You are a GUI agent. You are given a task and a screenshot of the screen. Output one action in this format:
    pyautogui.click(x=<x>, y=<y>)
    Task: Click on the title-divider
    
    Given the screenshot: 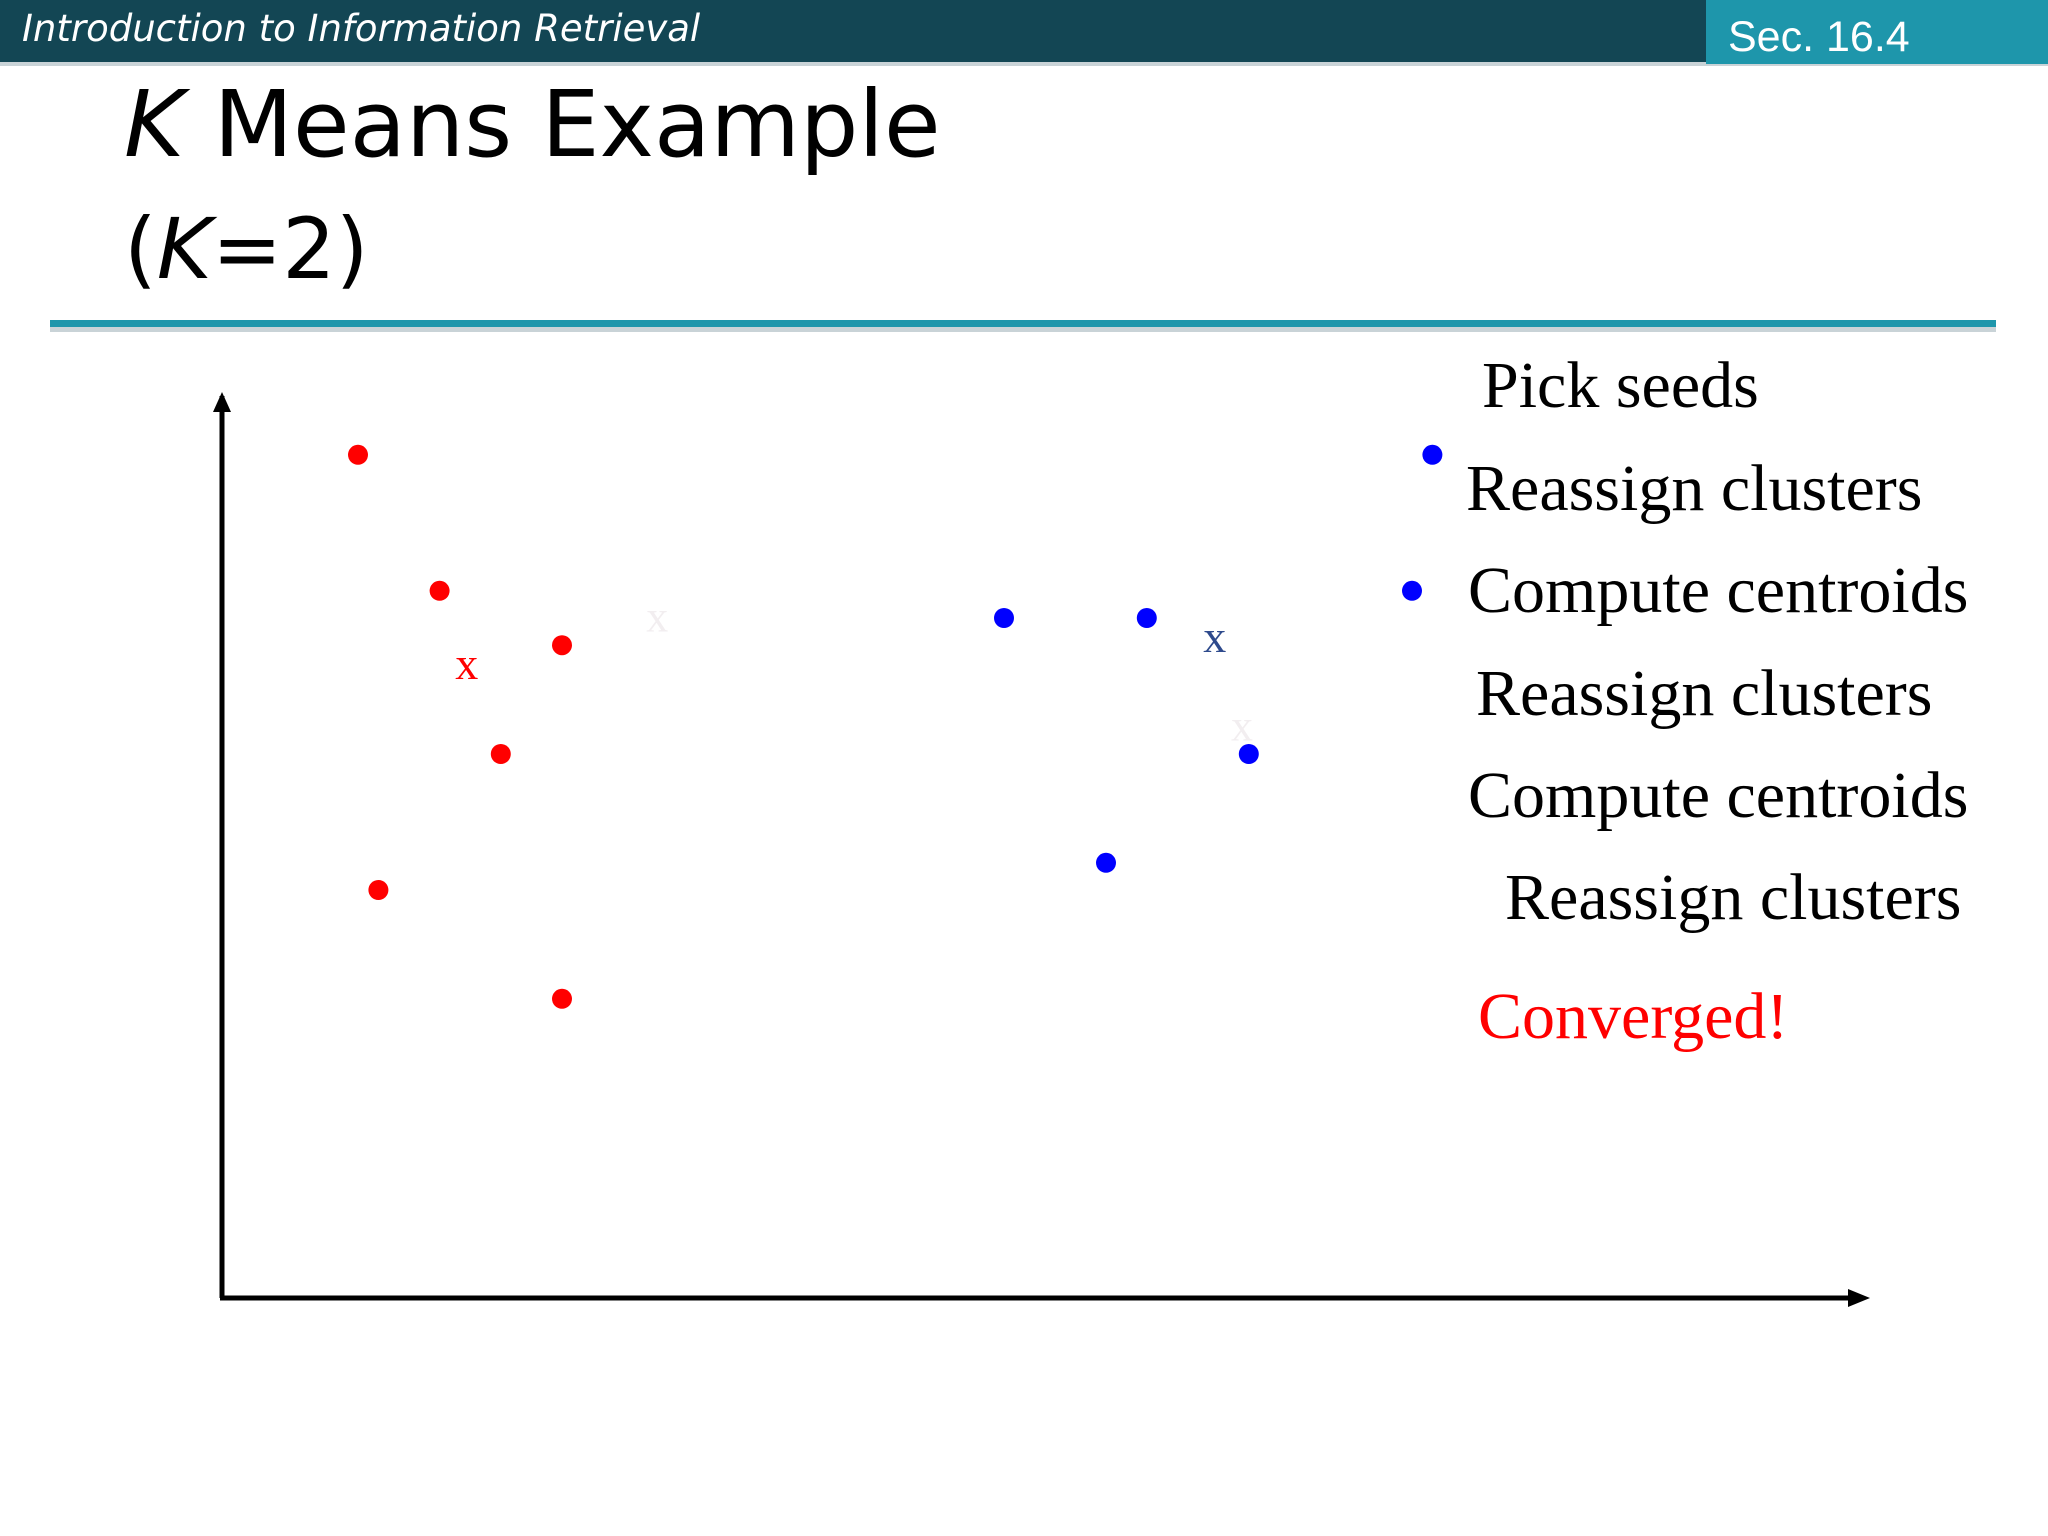 What is the action you would take?
    pyautogui.click(x=1023, y=323)
    